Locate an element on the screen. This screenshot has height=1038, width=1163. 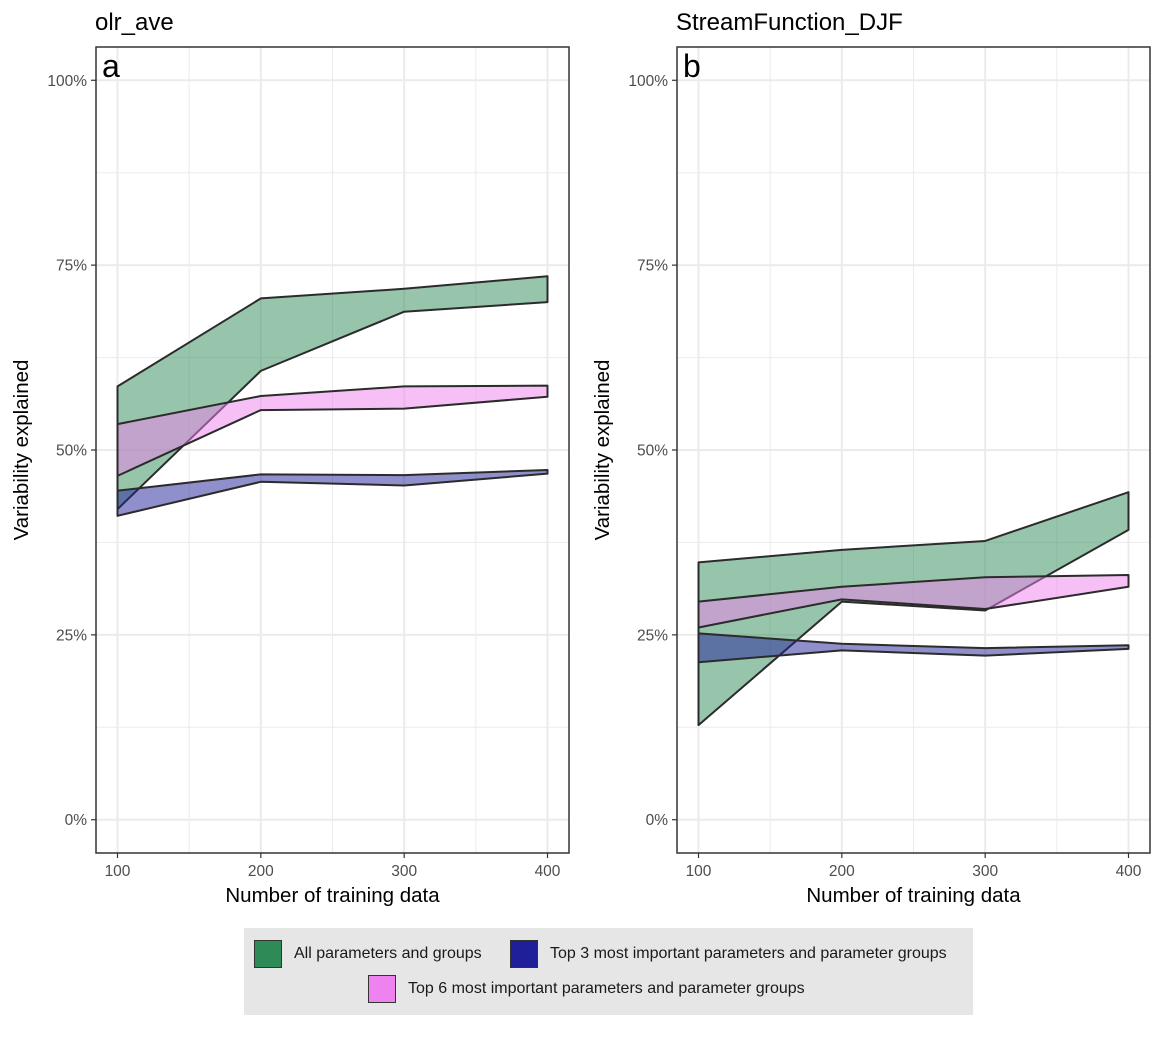
legend-swatch-top6 is located at coordinates (382, 989).